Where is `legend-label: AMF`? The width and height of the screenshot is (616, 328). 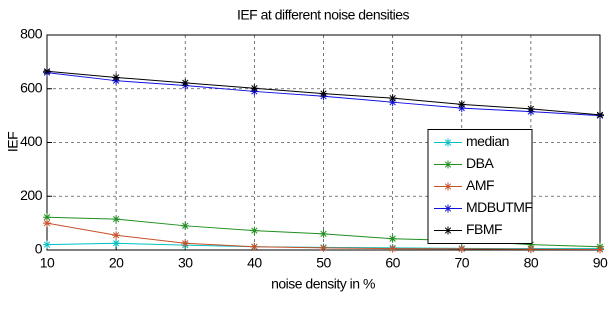
legend-label: AMF is located at coordinates (480, 185).